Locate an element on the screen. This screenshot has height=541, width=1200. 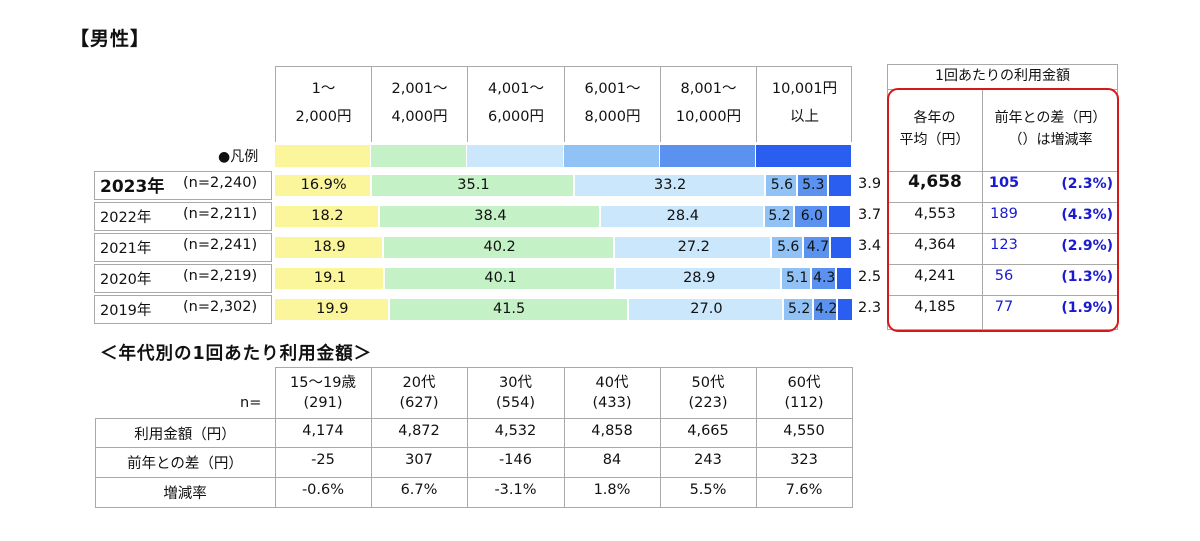
age-column-n: (554) is located at coordinates (515, 403).